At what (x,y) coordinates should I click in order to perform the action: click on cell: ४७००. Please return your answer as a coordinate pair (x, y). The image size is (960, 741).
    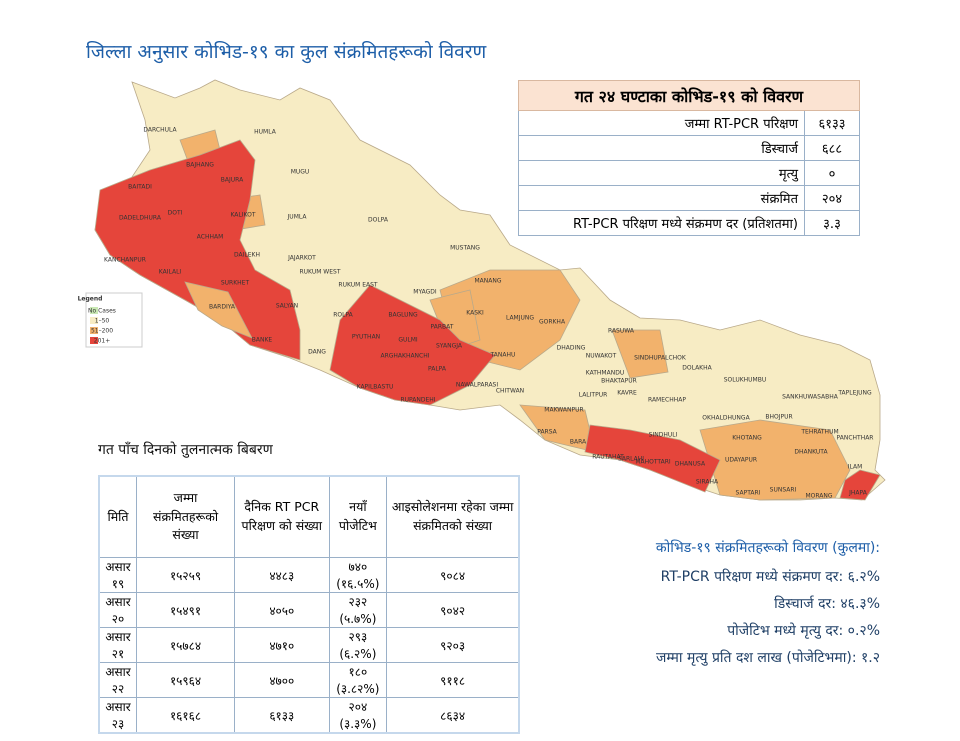
    Looking at the image, I should click on (282, 680).